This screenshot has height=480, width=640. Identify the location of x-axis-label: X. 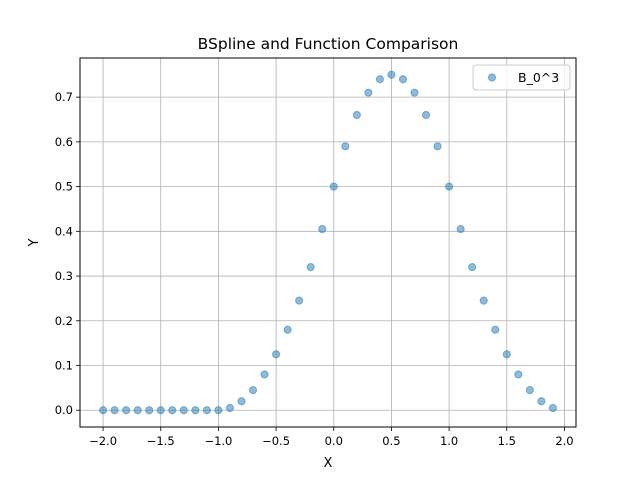
(328, 463).